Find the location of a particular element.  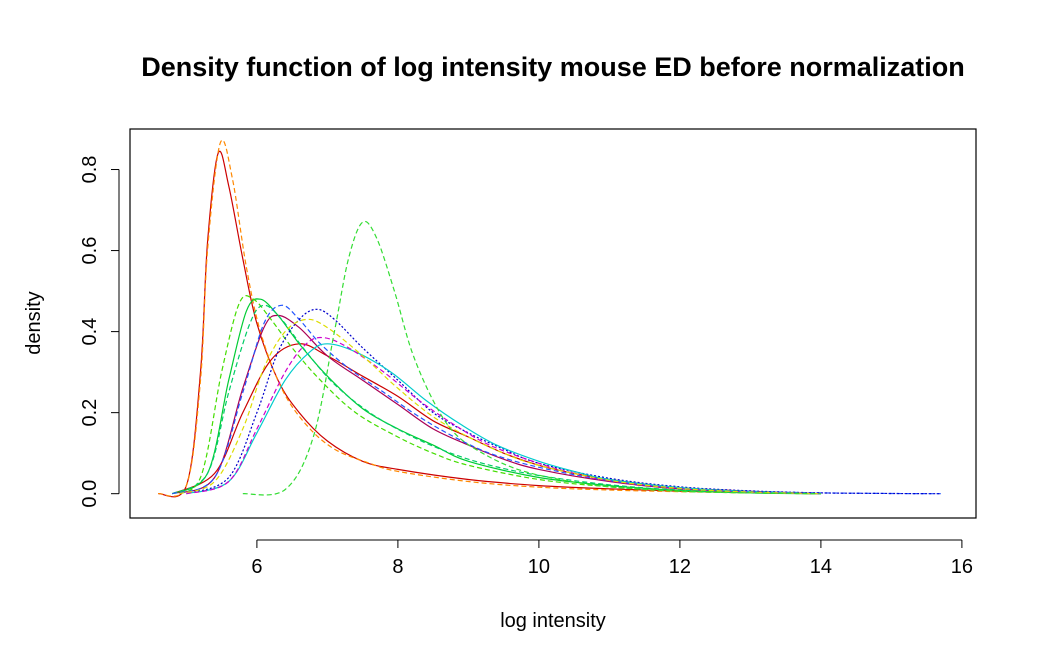

y-tick-label: 0.2 is located at coordinates (90, 413).